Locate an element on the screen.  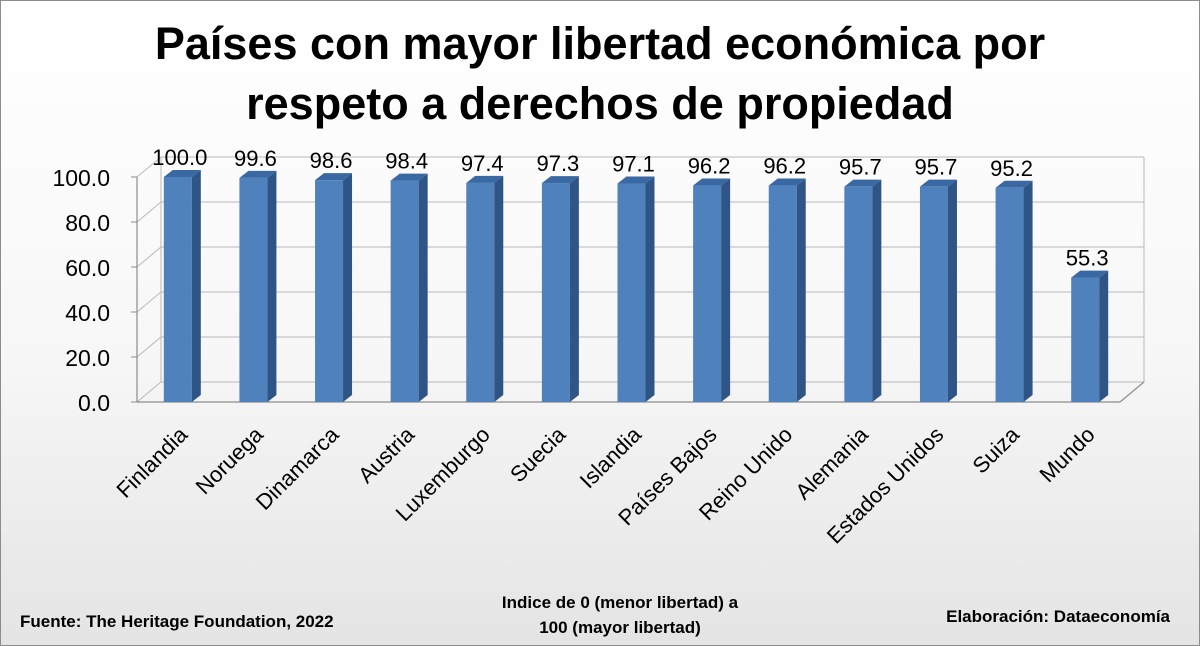
category-label: Austria is located at coordinates (386, 454).